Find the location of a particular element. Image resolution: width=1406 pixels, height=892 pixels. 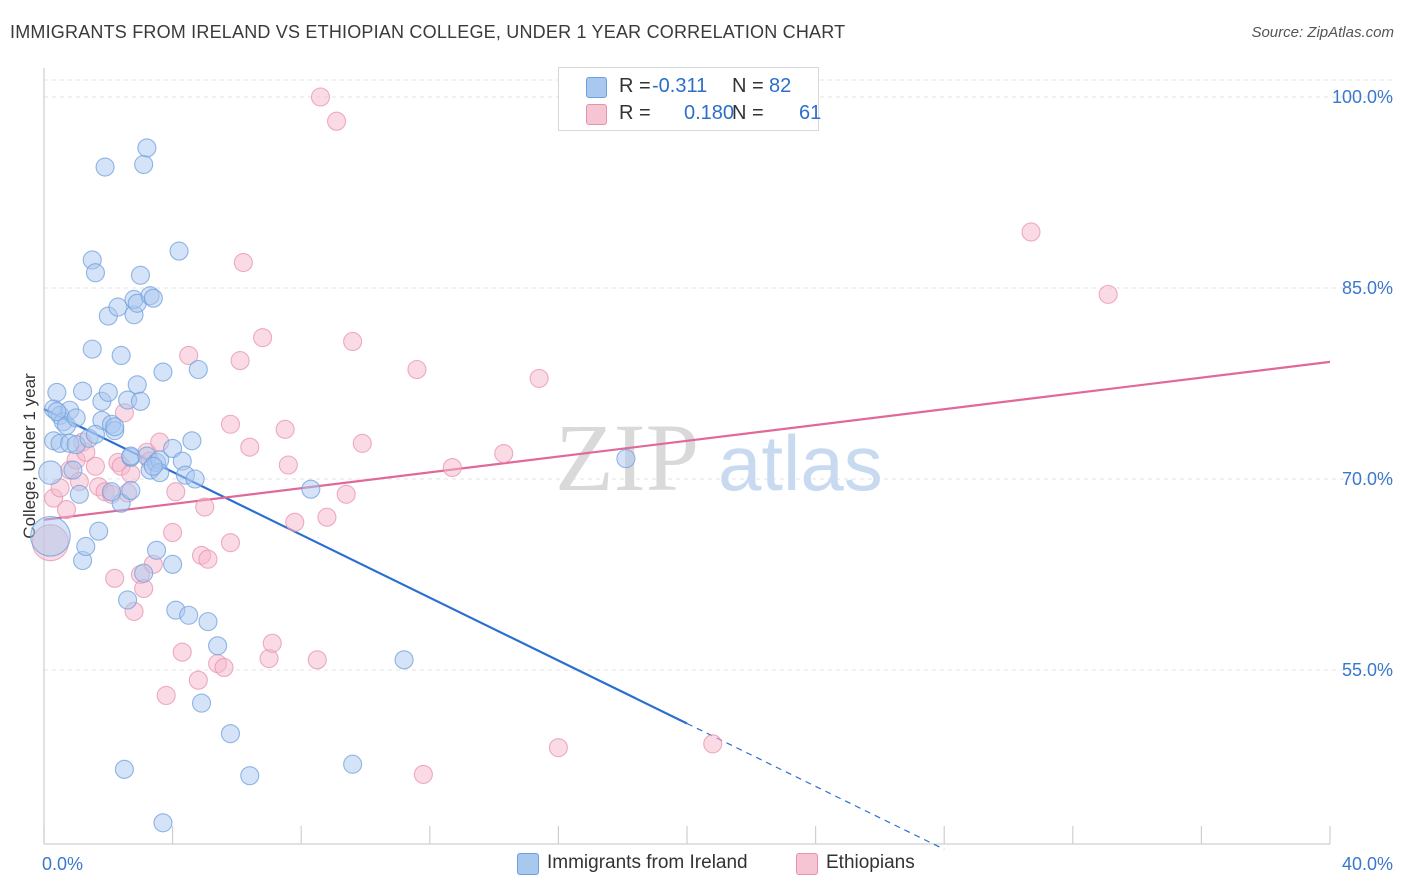

y-tick-label: 70.0% is located at coordinates (1367, 479).